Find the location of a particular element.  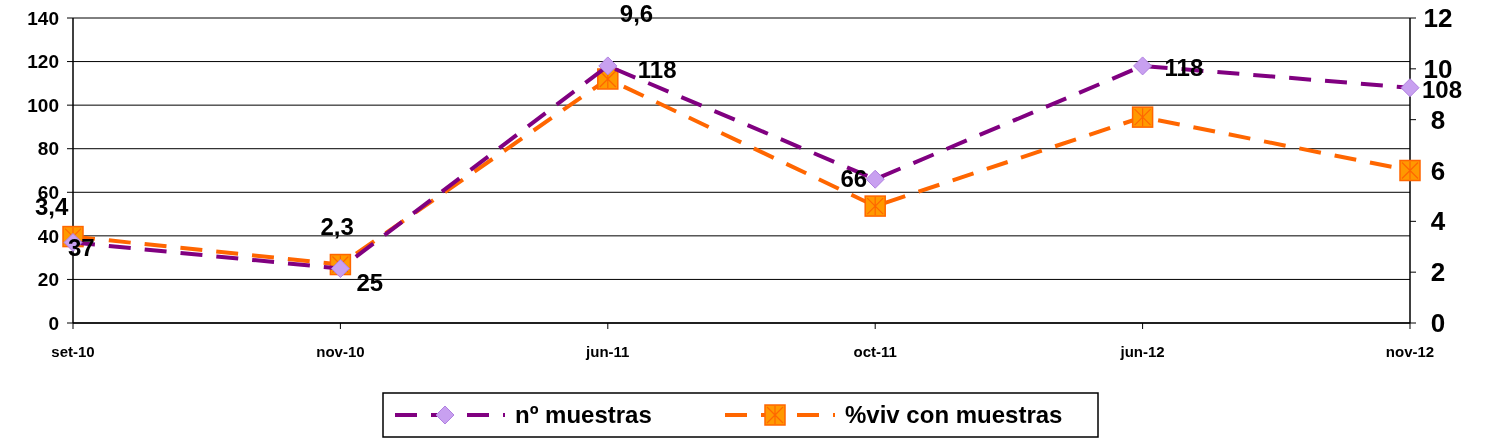

y-tick-label: 80 is located at coordinates (48, 149).